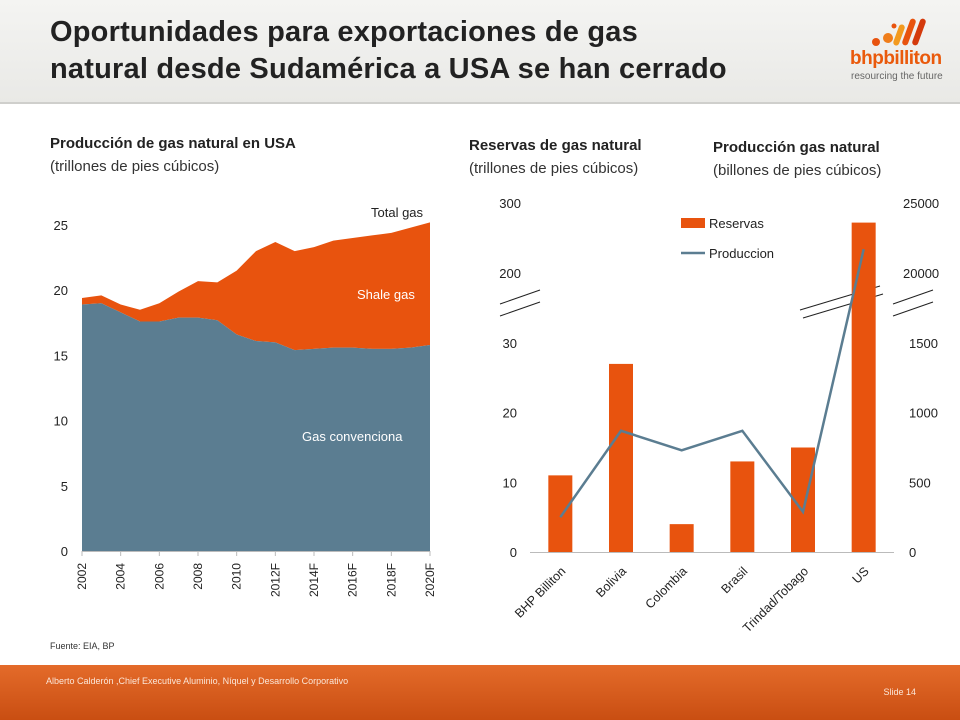  Describe the element at coordinates (135, 166) in the screenshot. I see `left-chart-subtitle: (trillones de pies cúbicos)` at that location.